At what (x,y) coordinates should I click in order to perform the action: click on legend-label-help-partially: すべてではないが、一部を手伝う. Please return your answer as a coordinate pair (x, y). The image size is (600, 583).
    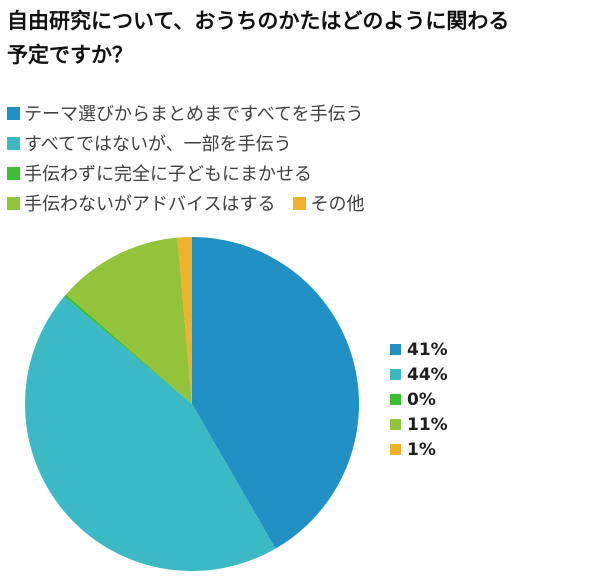
    Looking at the image, I should click on (158, 144).